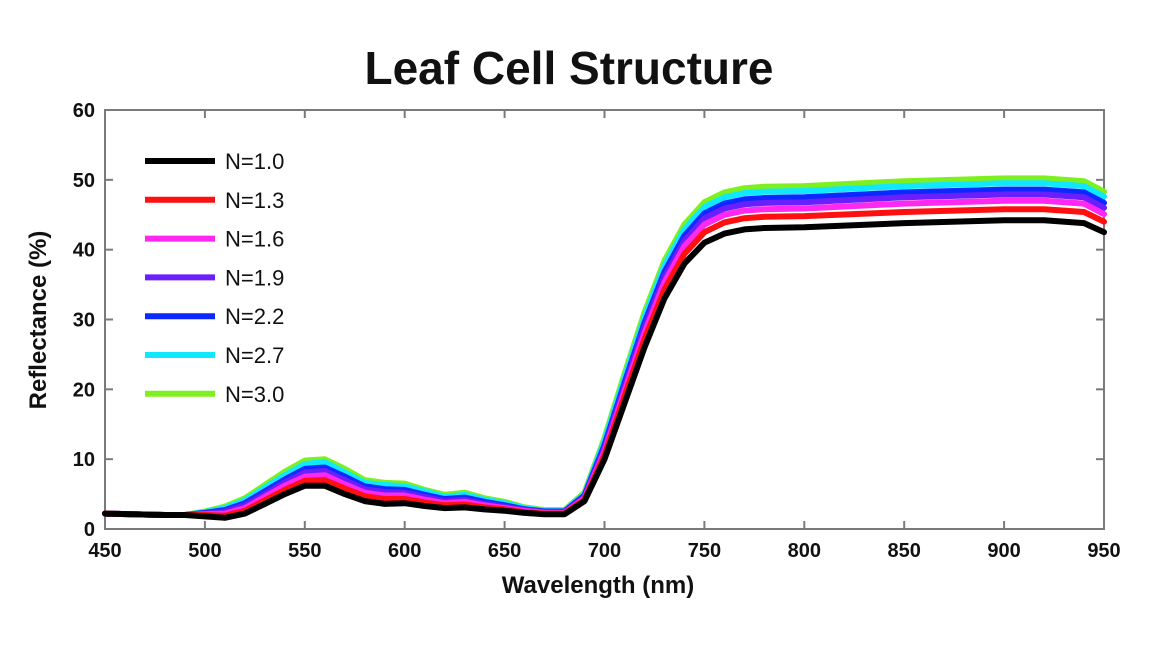 The image size is (1155, 650). What do you see at coordinates (254, 239) in the screenshot?
I see `legend-label: N=1.6` at bounding box center [254, 239].